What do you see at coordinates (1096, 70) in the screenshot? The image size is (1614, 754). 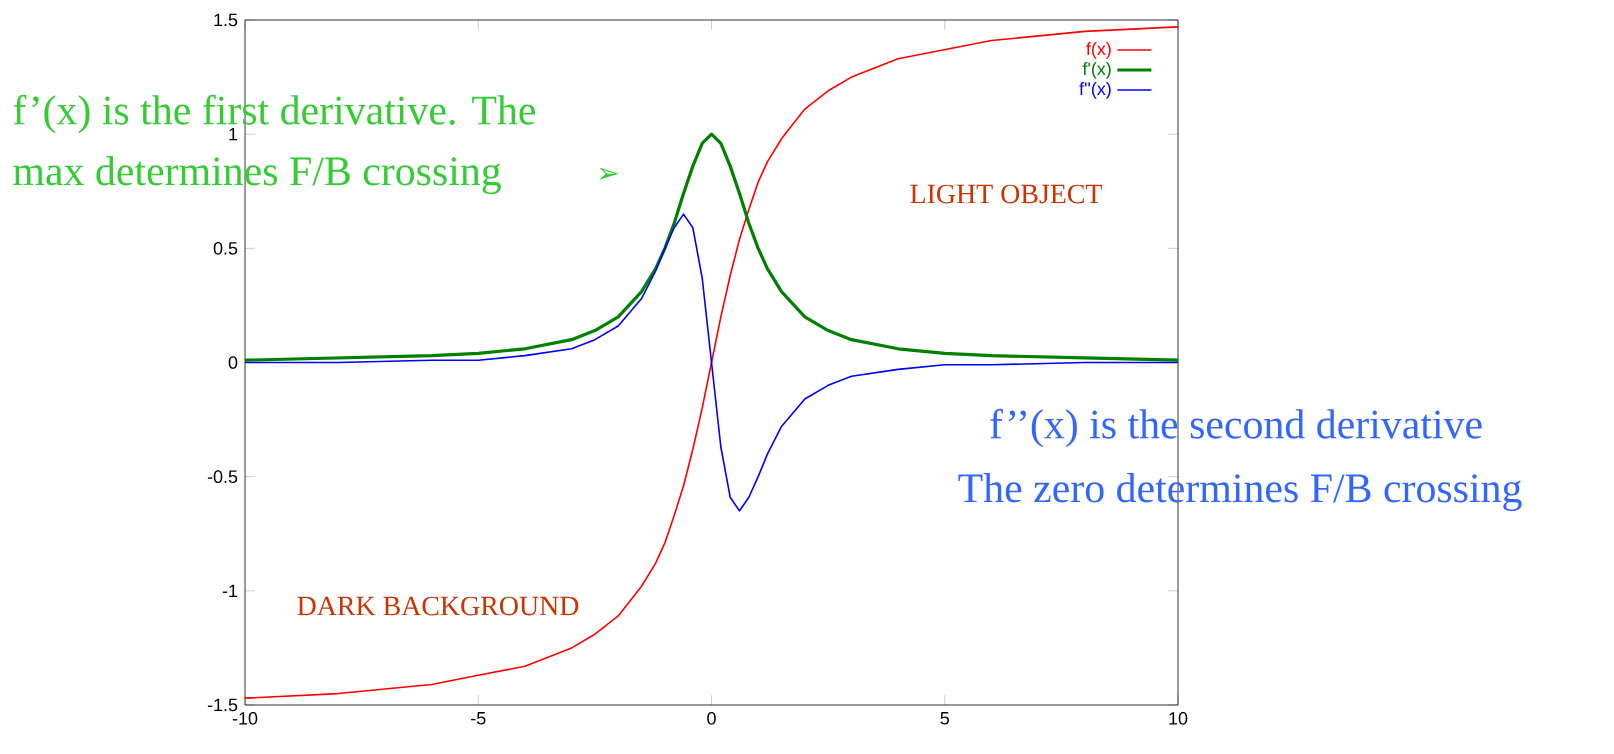 I see `legend-label: f'(x)` at bounding box center [1096, 70].